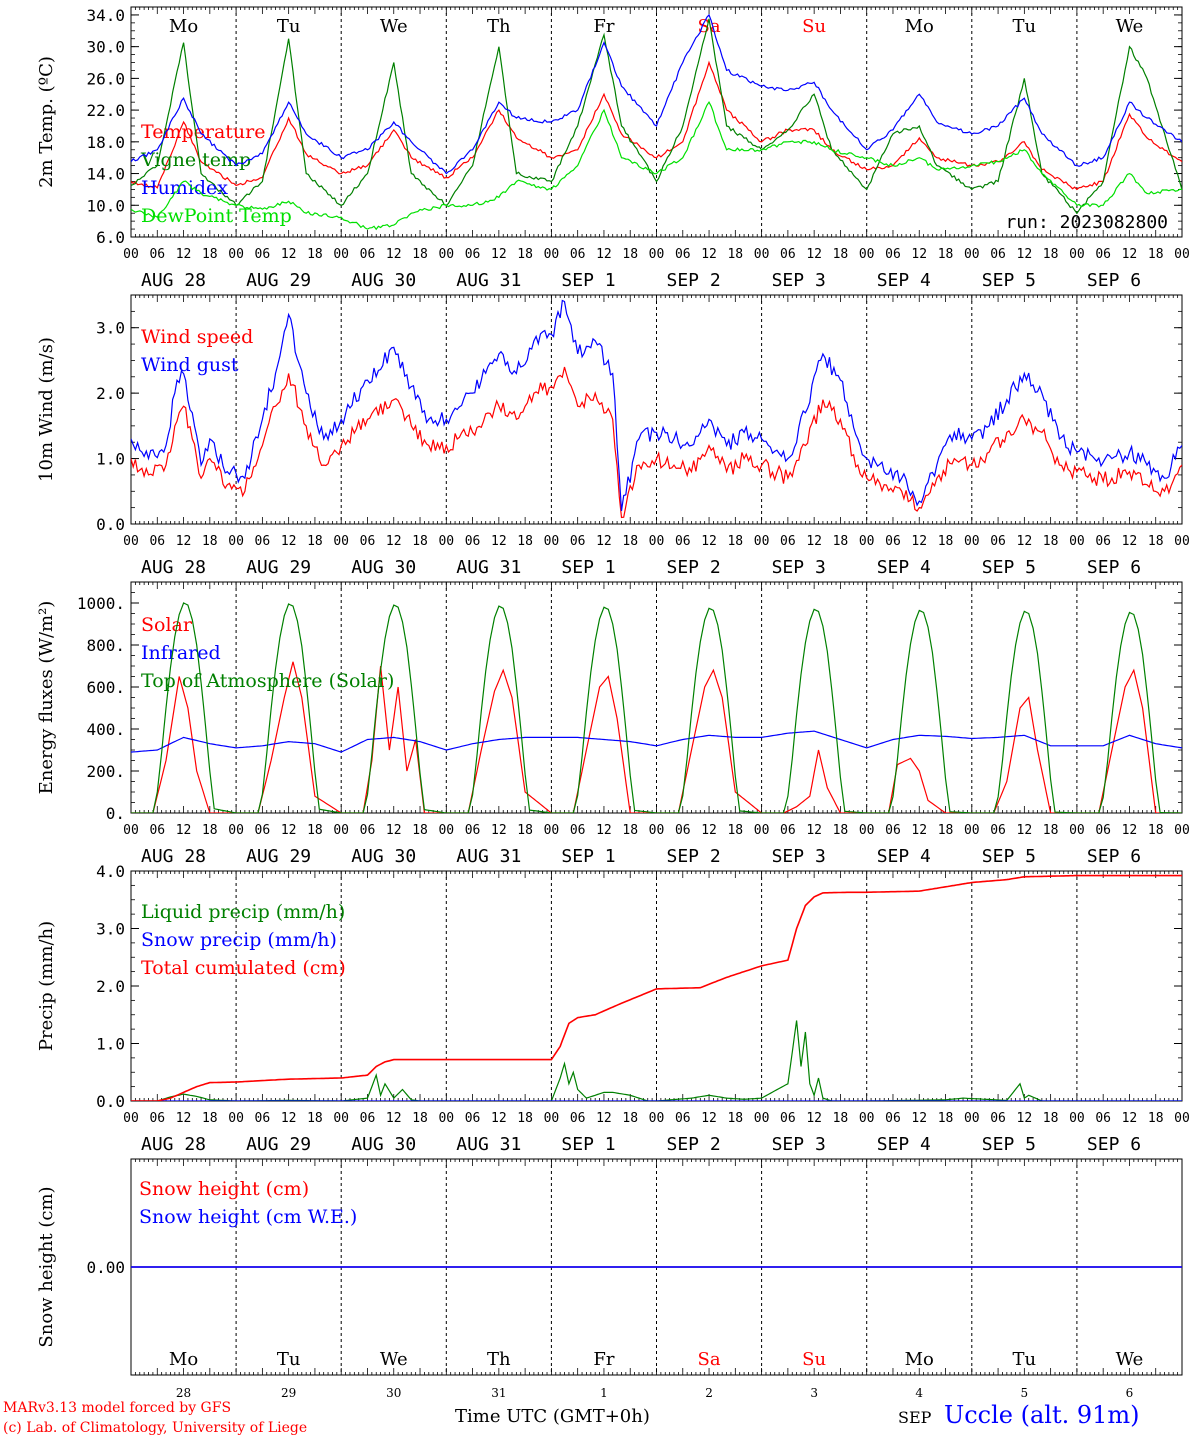 This screenshot has height=1440, width=1194. I want to click on legend-label: DewPoint Temp, so click(216, 216).